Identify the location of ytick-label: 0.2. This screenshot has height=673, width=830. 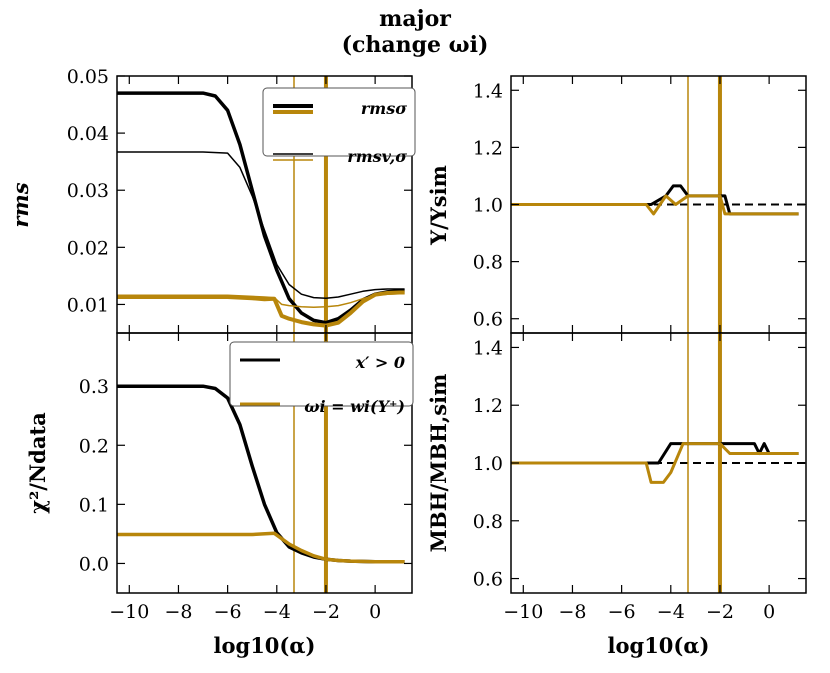
(94, 446).